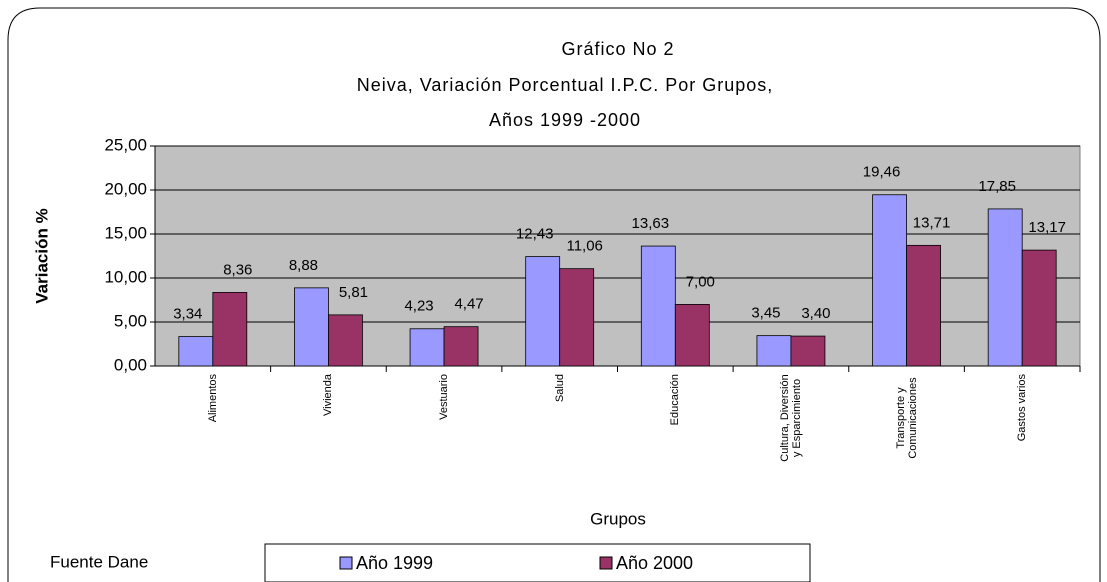 The height and width of the screenshot is (582, 1107). I want to click on data-label: 17,85, so click(997, 186).